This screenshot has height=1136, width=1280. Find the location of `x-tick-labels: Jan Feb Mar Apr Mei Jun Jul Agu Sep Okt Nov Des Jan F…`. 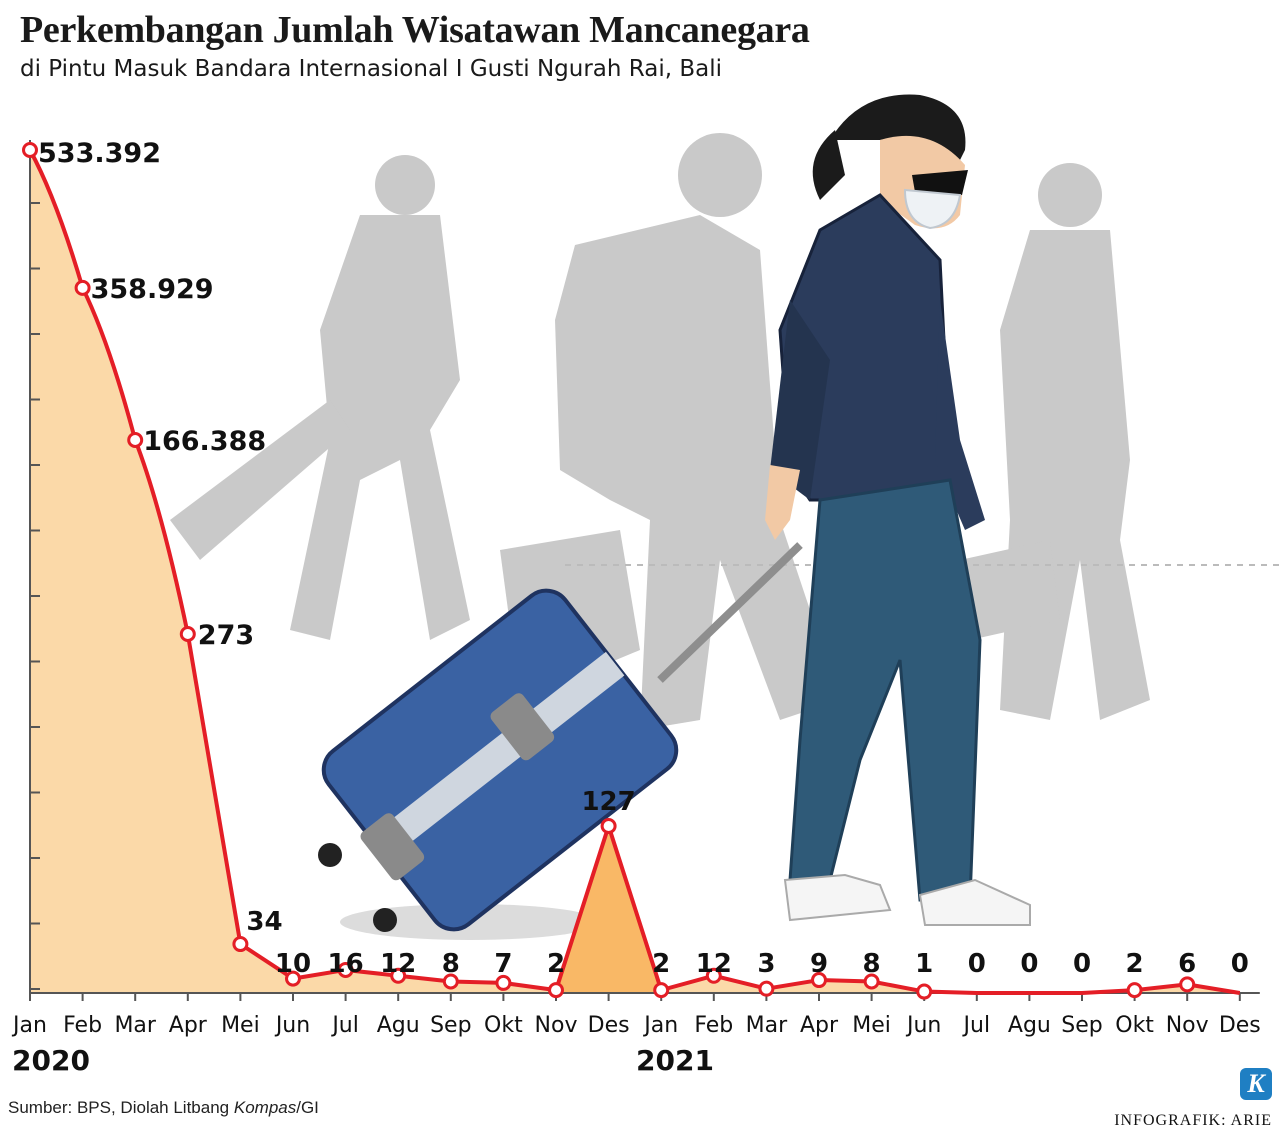

x-tick-labels: Jan Feb Mar Apr Mei Jun Jul Agu Sep Okt Nov Des Jan F… is located at coordinates (636, 1025).